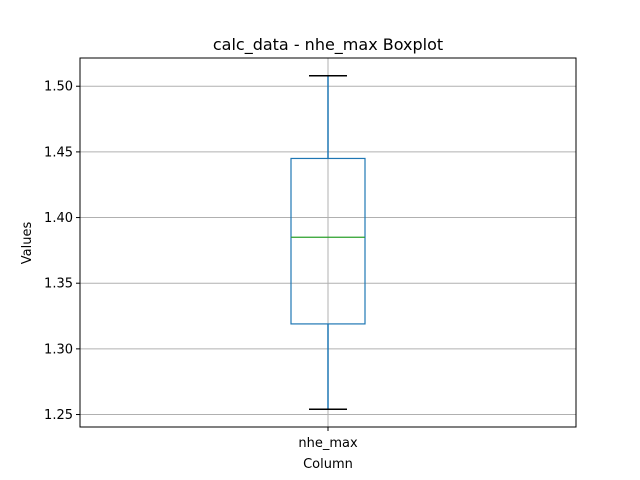 The height and width of the screenshot is (480, 640). I want to click on y-tick-label: 1.50, so click(58, 87).